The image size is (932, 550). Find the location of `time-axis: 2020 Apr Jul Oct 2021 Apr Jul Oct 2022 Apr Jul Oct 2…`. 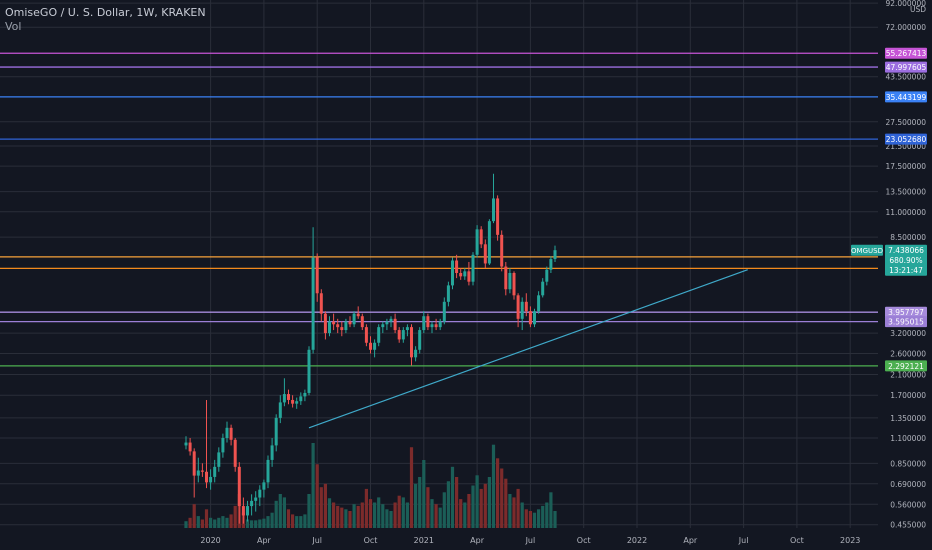

time-axis: 2020 Apr Jul Oct 2021 Apr Jul Oct 2022 Apr Jul Oct 2… is located at coordinates (530, 540).